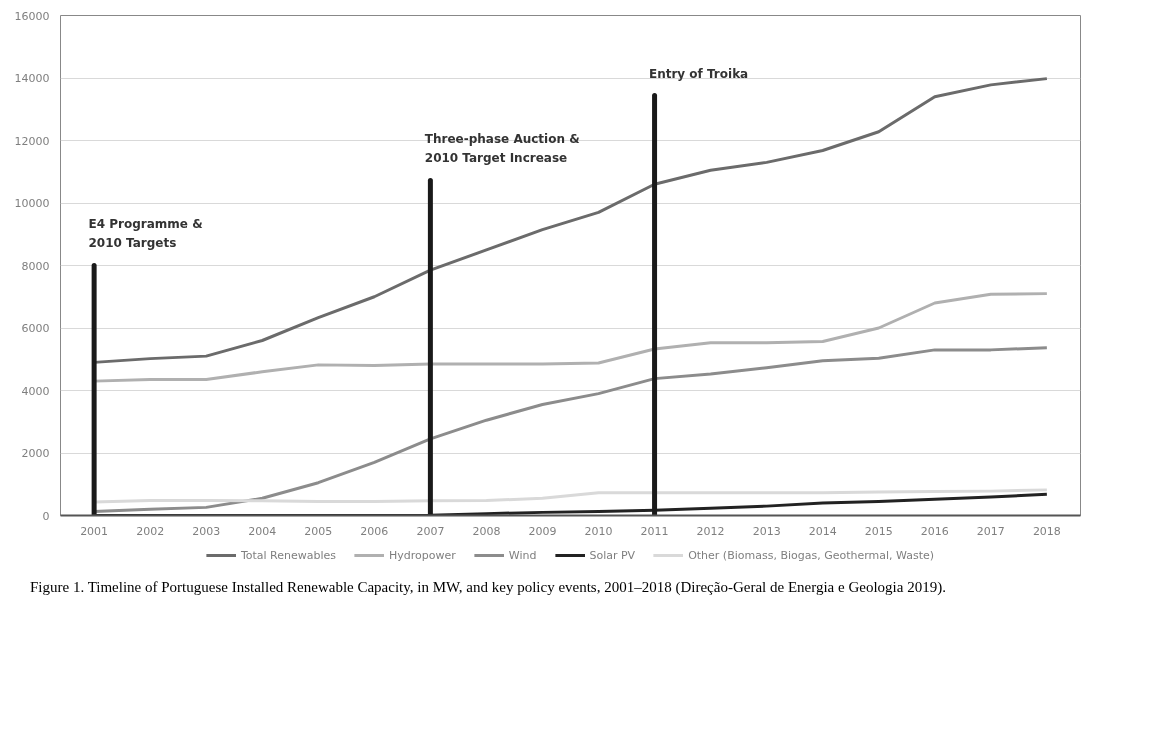 The height and width of the screenshot is (756, 1153). I want to click on x-tick-label: 2001, so click(94, 531).